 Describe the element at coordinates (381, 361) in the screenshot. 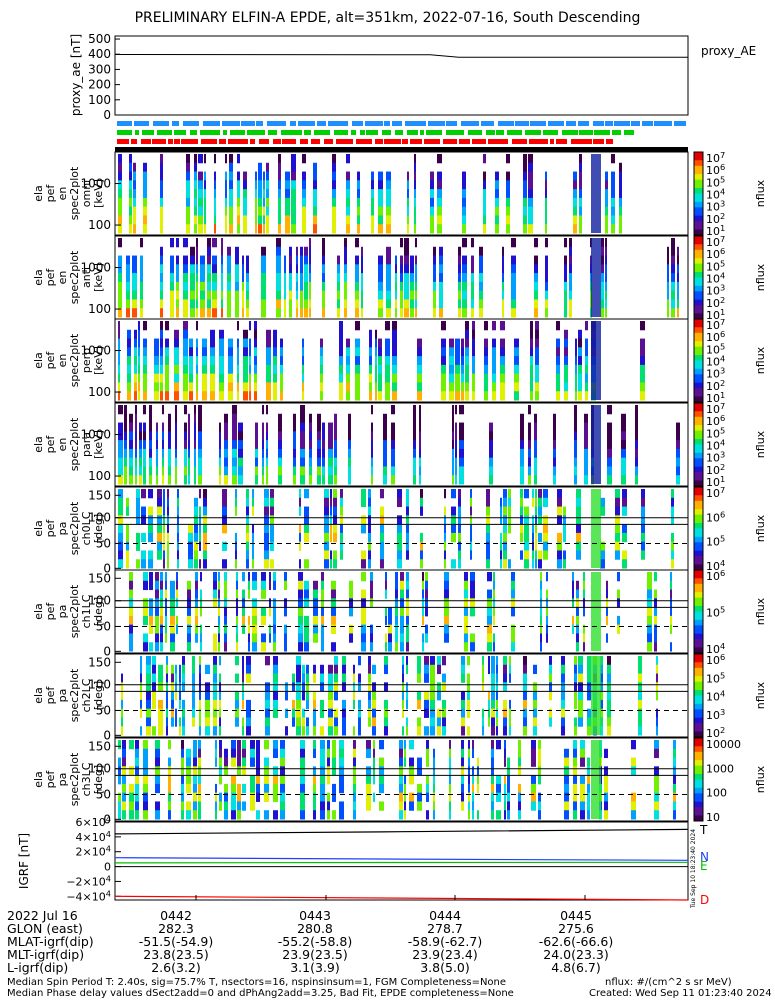

I see `spectrogram-panel` at that location.